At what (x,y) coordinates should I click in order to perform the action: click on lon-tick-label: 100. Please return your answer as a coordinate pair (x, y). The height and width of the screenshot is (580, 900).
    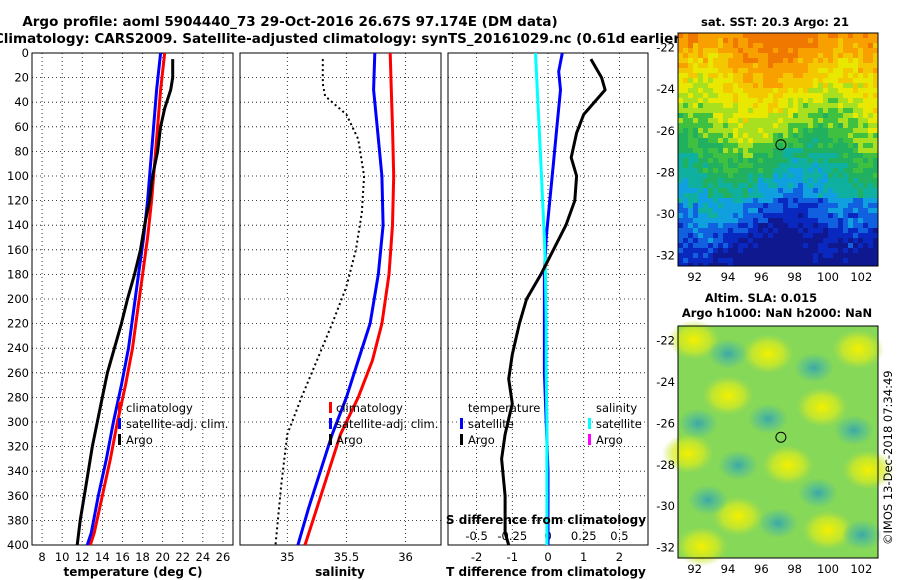
    Looking at the image, I should click on (828, 569).